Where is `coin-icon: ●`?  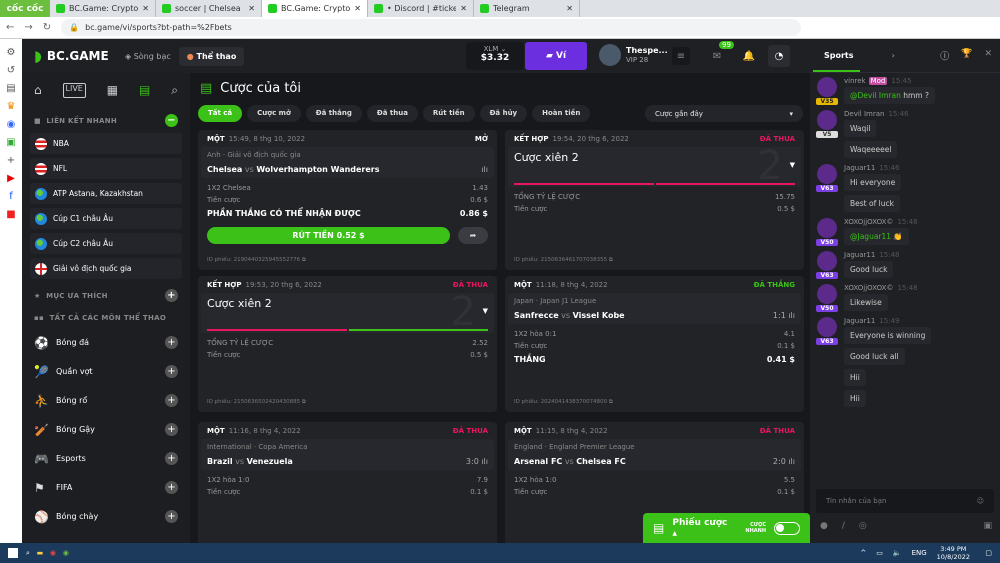
coin-icon: ● is located at coordinates (824, 526).